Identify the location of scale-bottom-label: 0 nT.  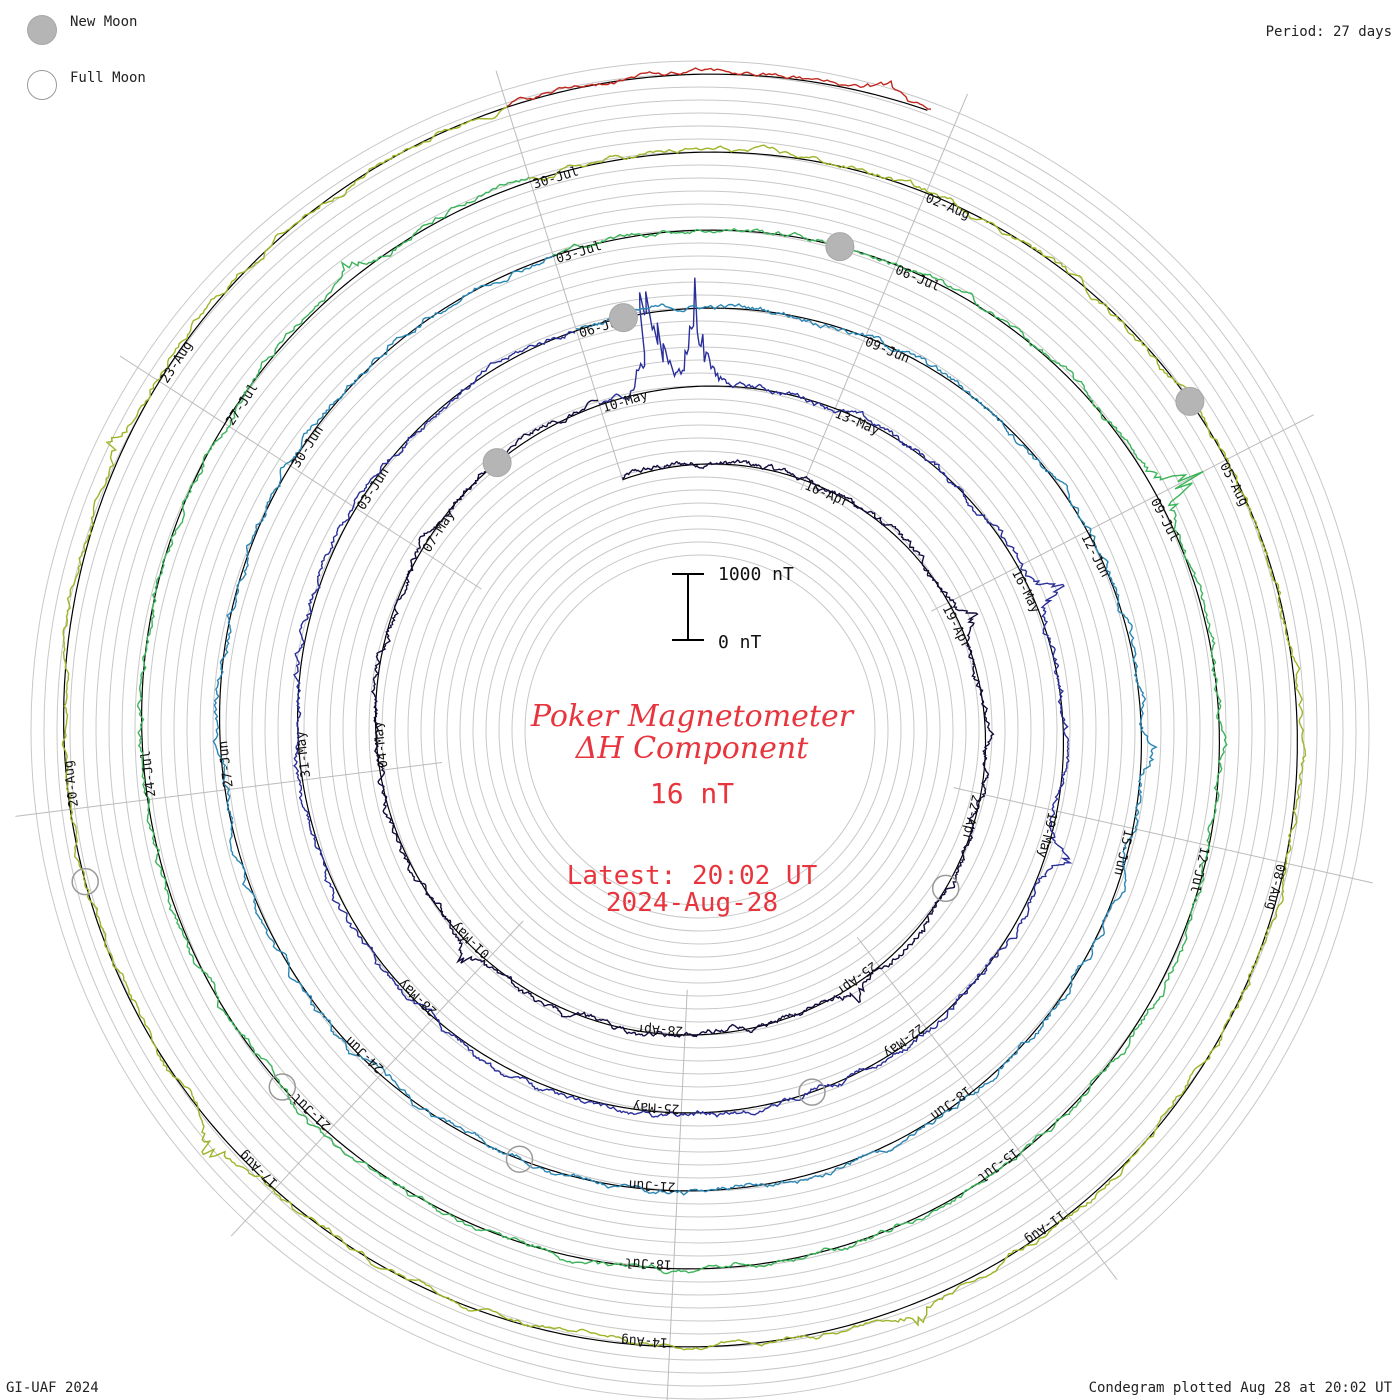
(740, 642).